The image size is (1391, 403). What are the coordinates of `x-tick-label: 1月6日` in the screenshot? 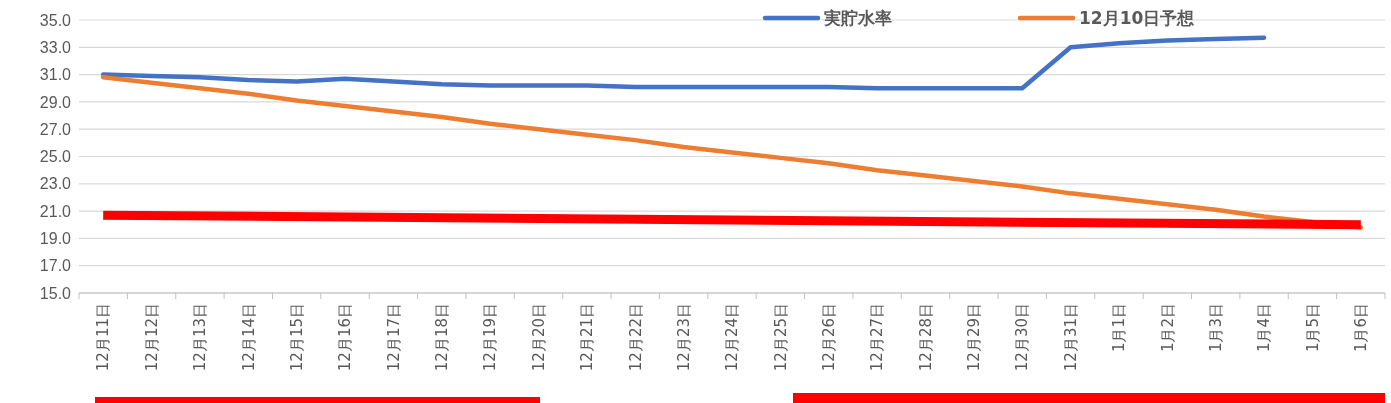 It's located at (1361, 328).